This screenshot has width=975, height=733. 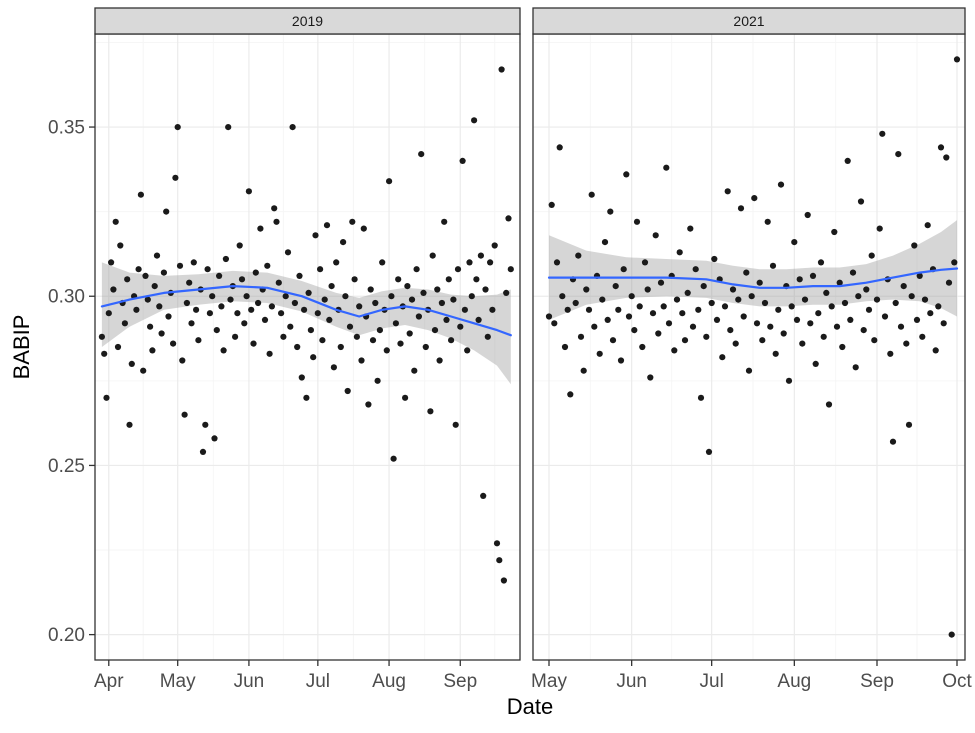 I want to click on smooth-line, so click(x=306, y=311).